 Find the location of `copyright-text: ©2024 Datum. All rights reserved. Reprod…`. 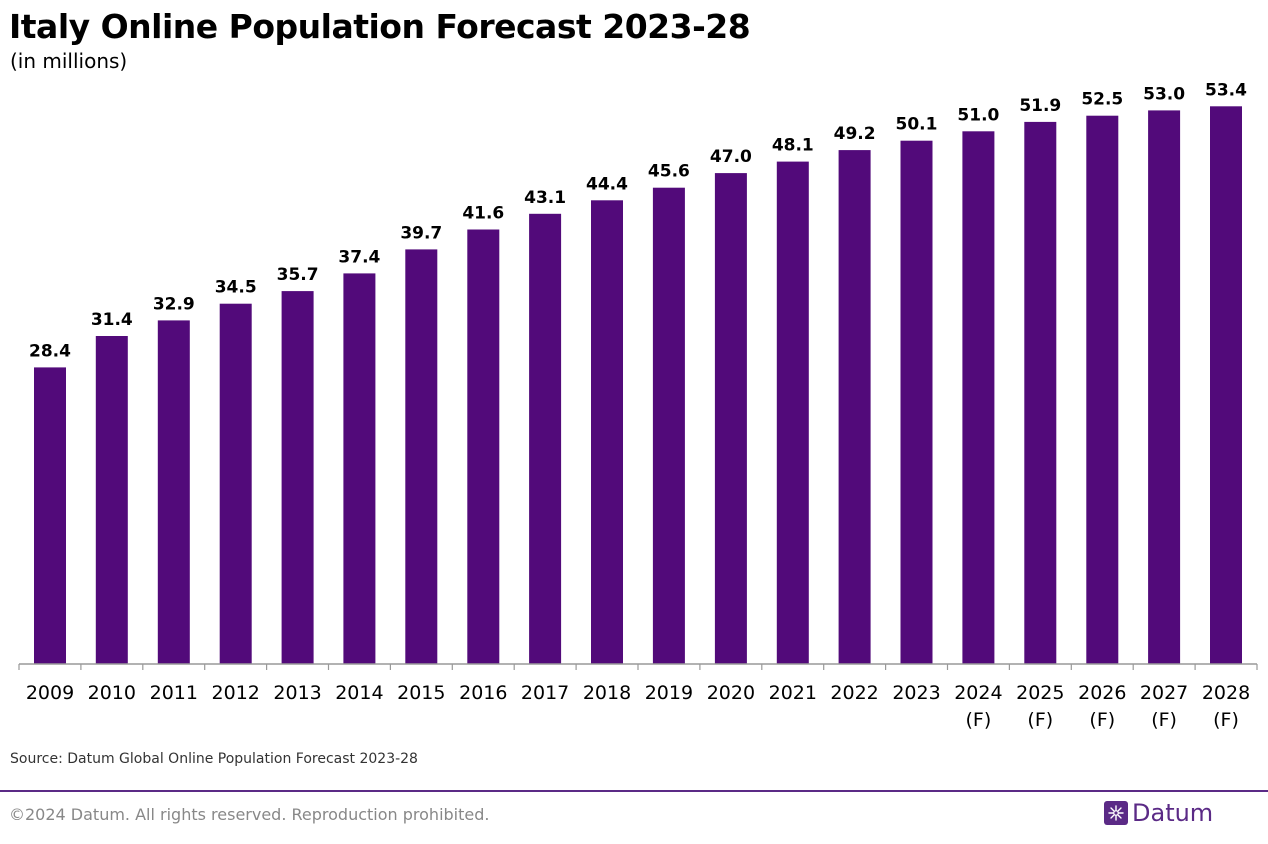

copyright-text: ©2024 Datum. All rights reserved. Reprod… is located at coordinates (249, 814).